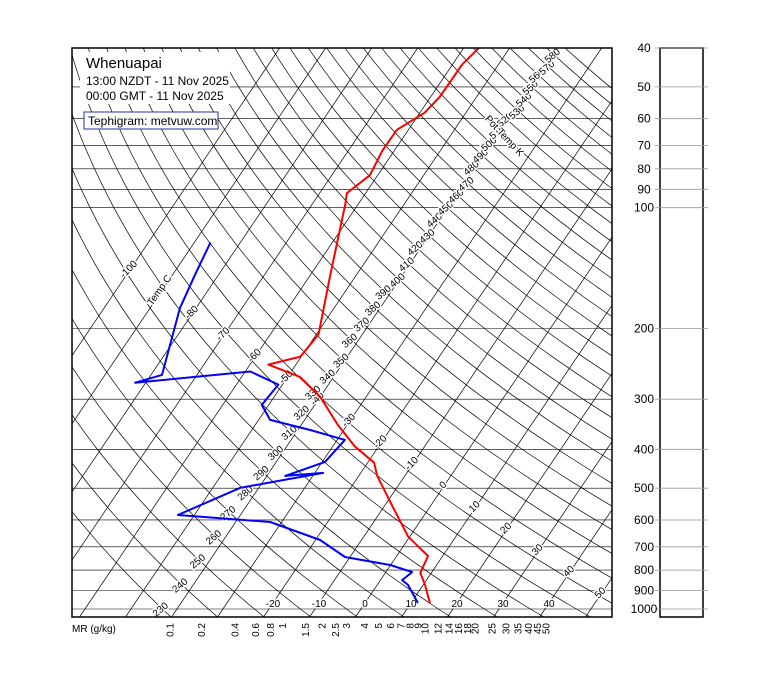  Describe the element at coordinates (192, 313) in the screenshot. I see `isotherm-label: -80` at that location.